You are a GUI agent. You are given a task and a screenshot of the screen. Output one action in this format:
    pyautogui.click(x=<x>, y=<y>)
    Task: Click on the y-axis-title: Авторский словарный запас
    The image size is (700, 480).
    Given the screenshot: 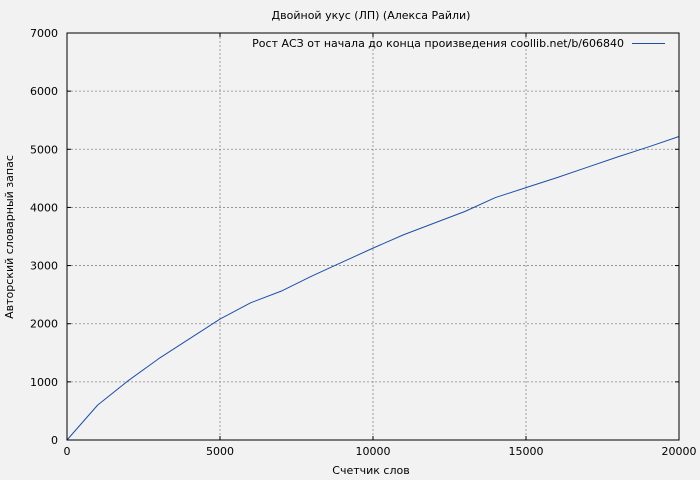 What is the action you would take?
    pyautogui.click(x=9, y=237)
    